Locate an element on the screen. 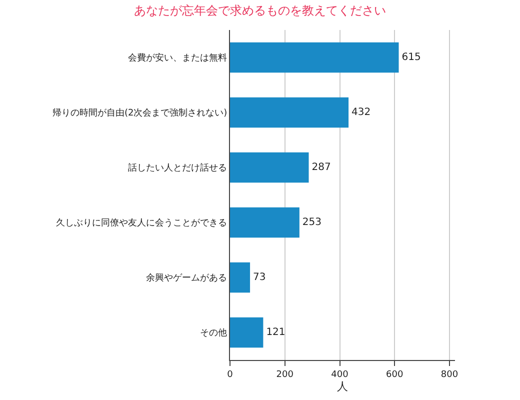 Image resolution: width=520 pixels, height=400 pixels. data-label: 615 is located at coordinates (411, 57).